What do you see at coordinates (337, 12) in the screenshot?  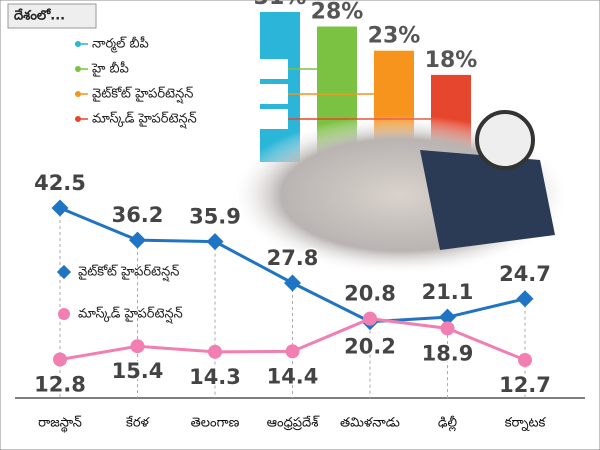 I see `bar-value-label: 28%` at bounding box center [337, 12].